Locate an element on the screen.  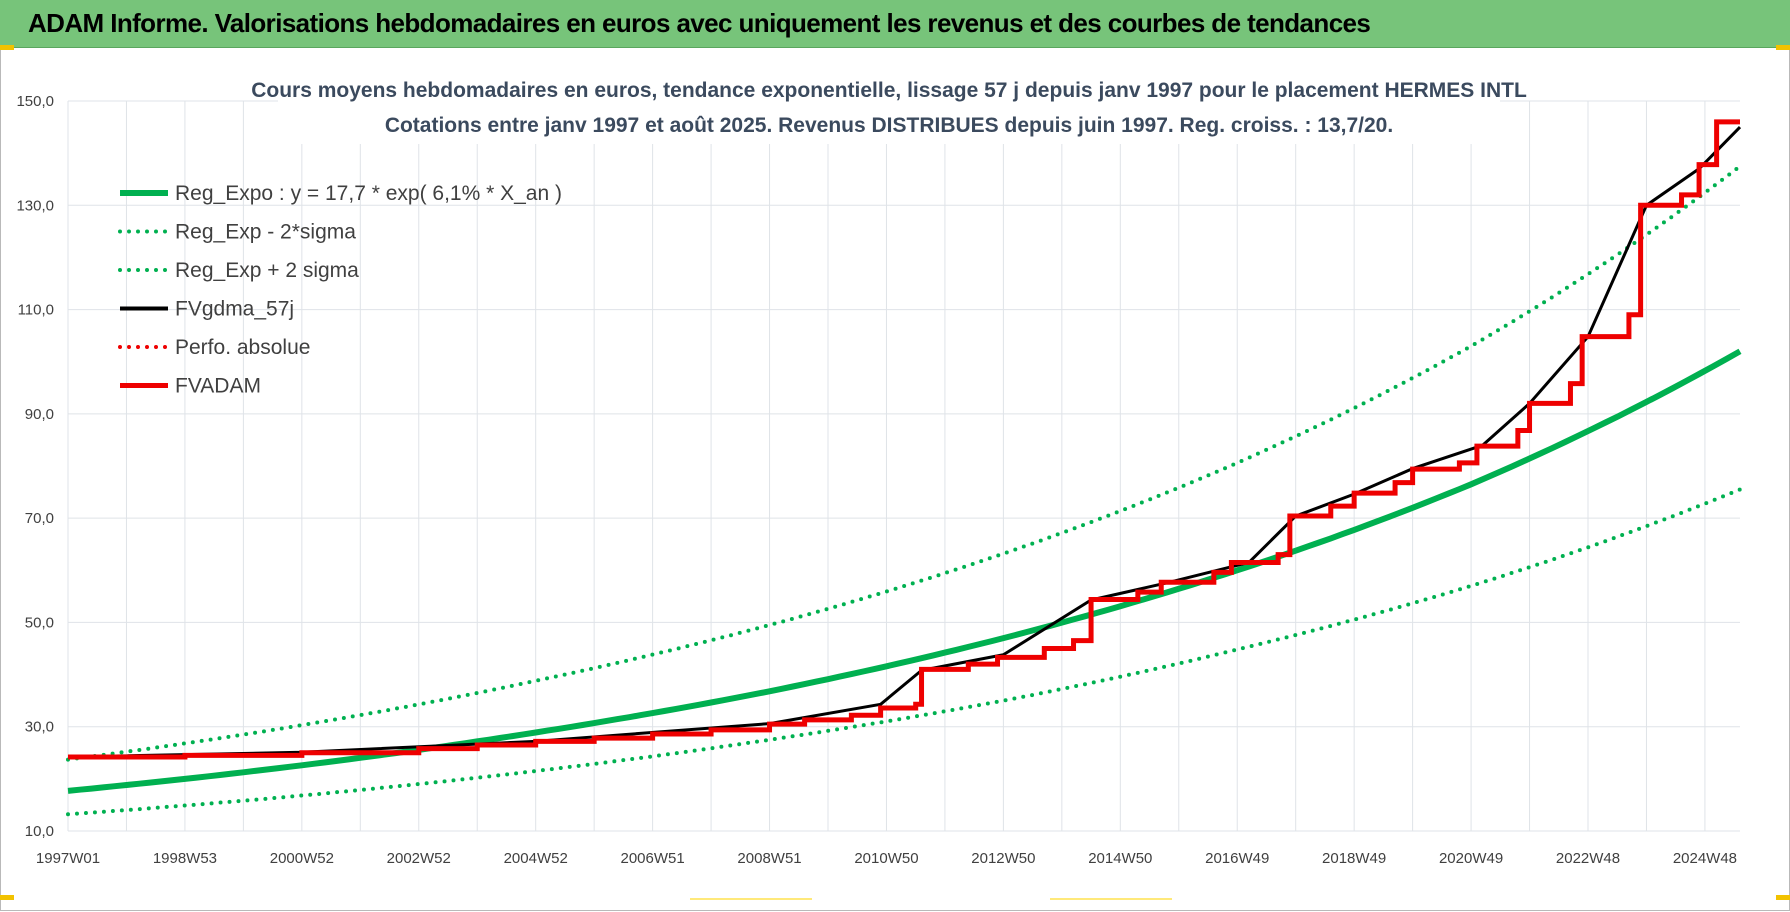
x-tick-label: 2012W50 is located at coordinates (1003, 858).